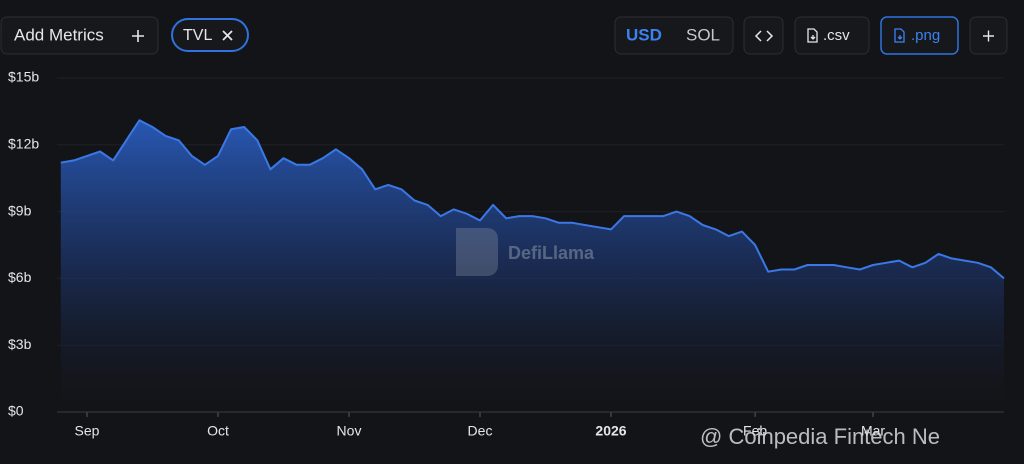 This screenshot has width=1024, height=464. What do you see at coordinates (755, 431) in the screenshot?
I see `x-tick-label: Feb` at bounding box center [755, 431].